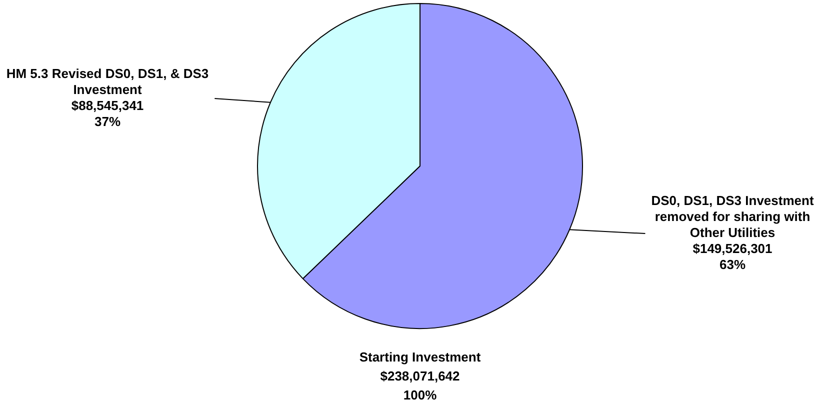 This screenshot has height=414, width=834. What do you see at coordinates (420, 357) in the screenshot?
I see `text: Starting Investment` at bounding box center [420, 357].